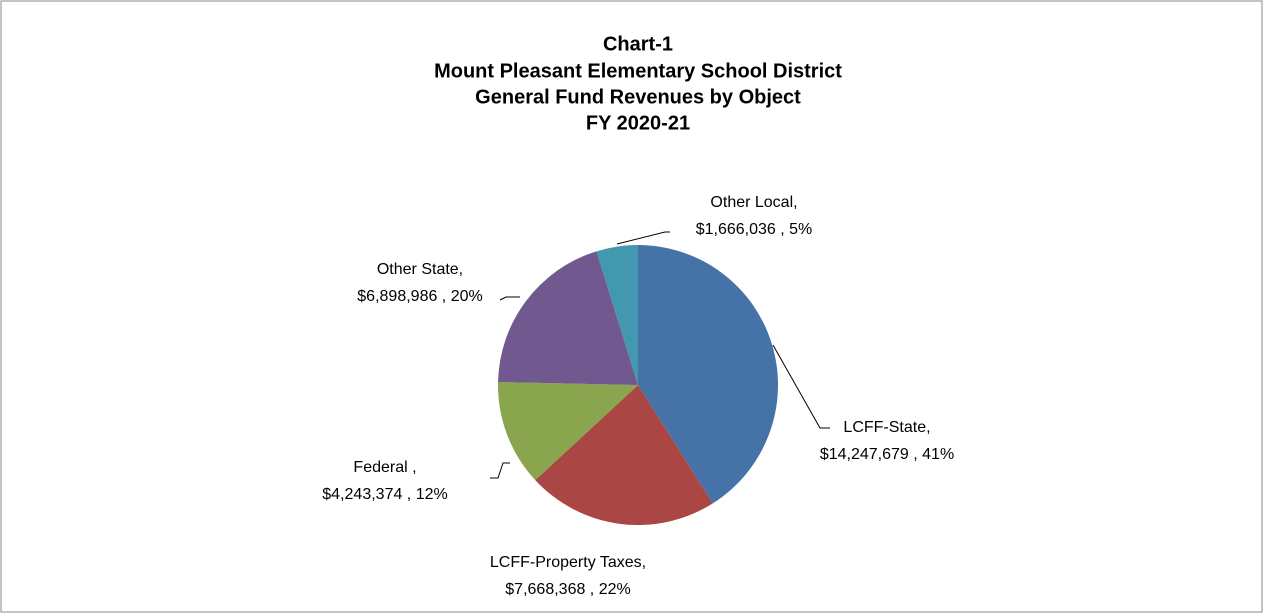 The image size is (1265, 615). Describe the element at coordinates (638, 123) in the screenshot. I see `chart-title: FY 2020-21` at that location.